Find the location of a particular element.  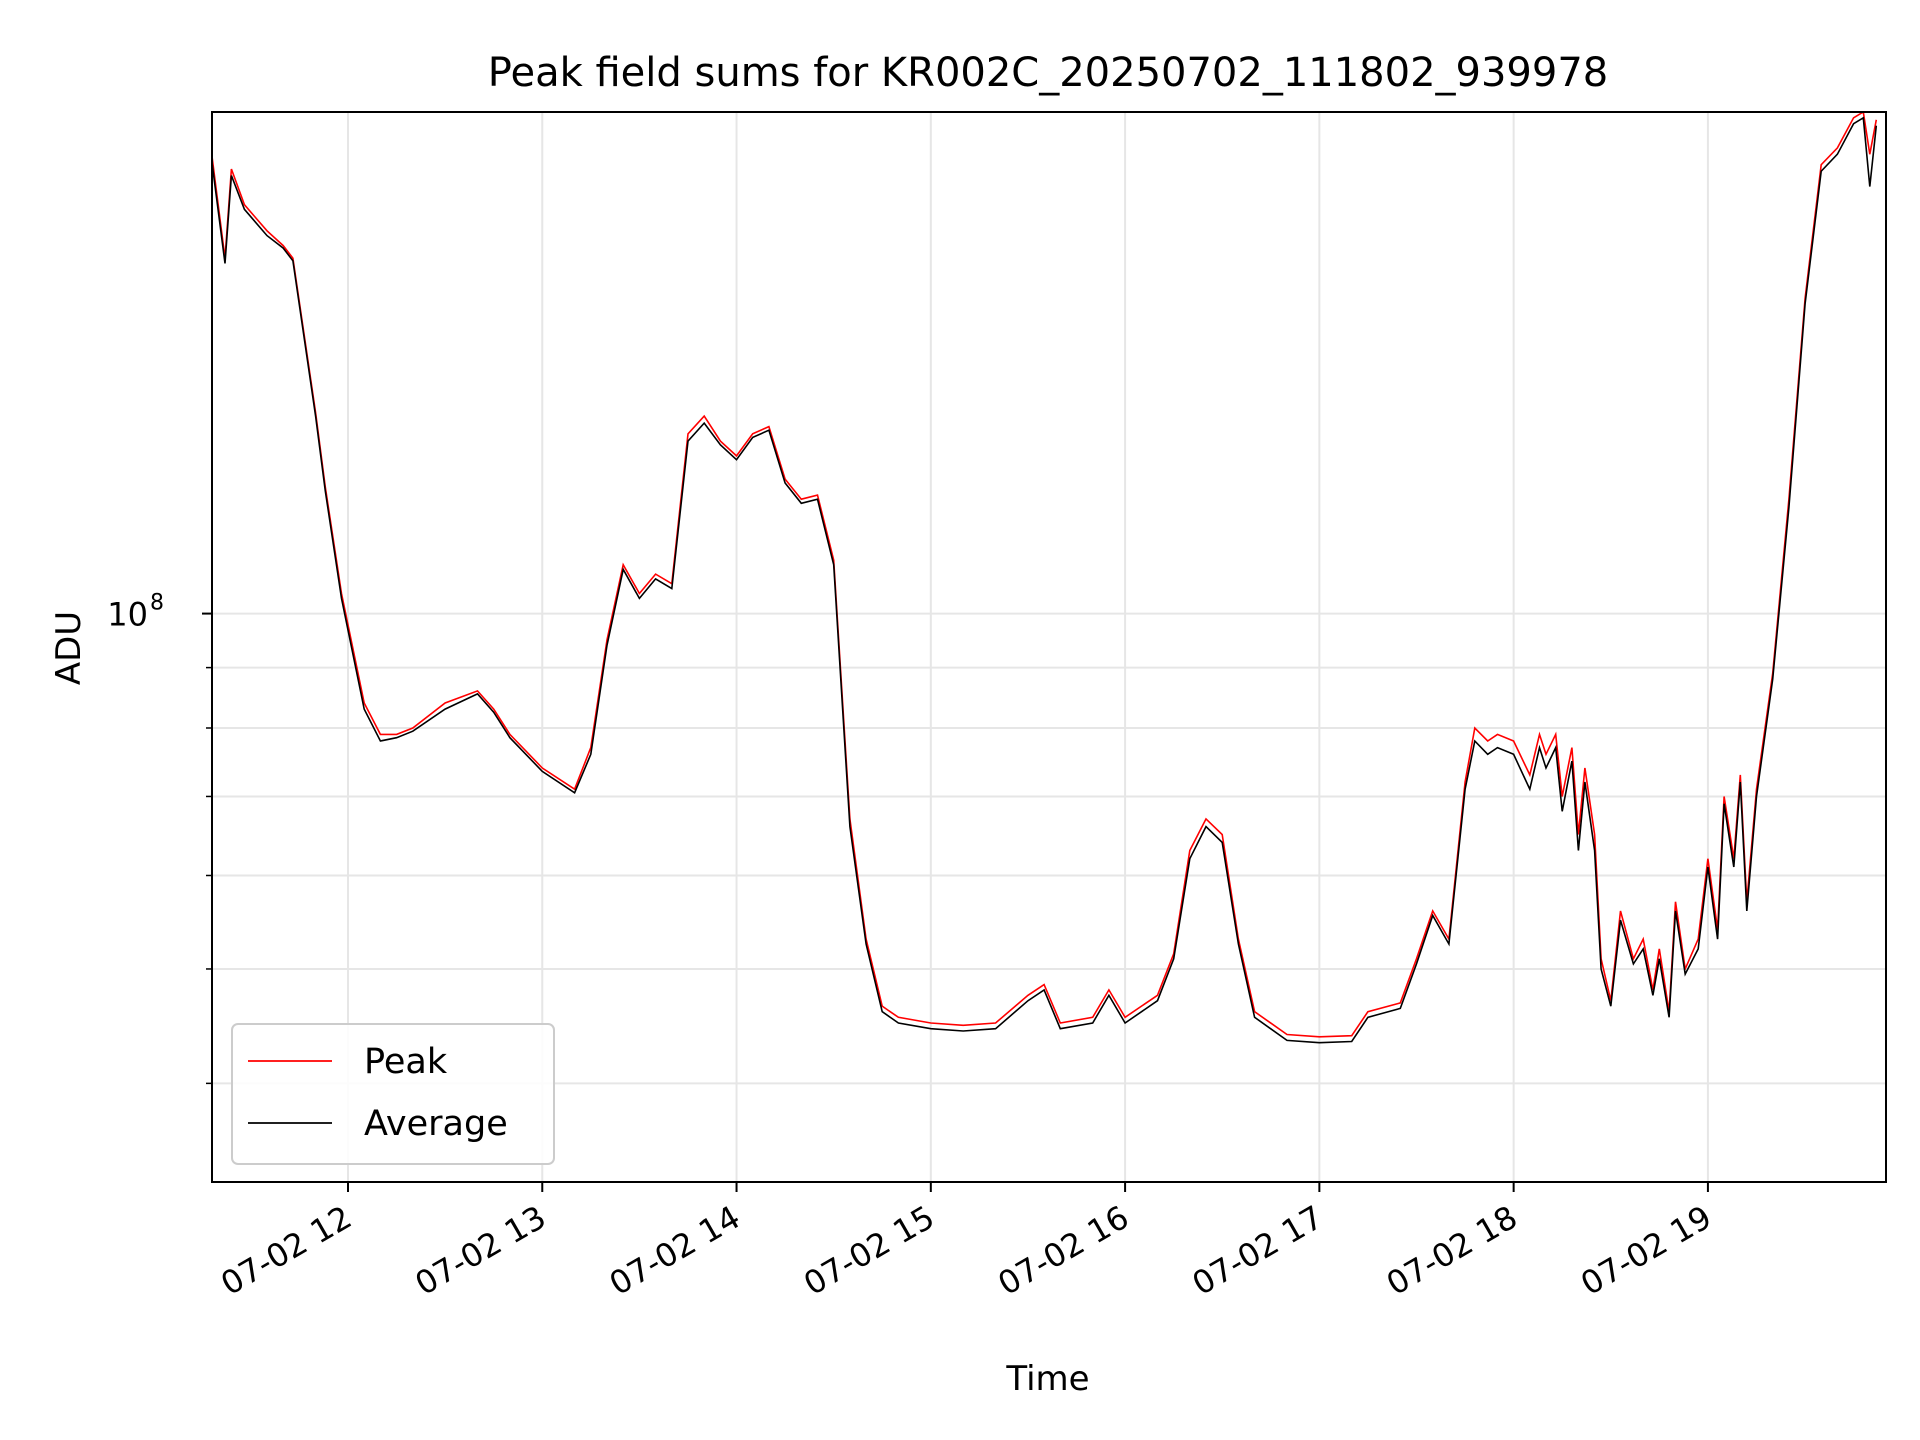

y-axis-label: ADU is located at coordinates (69, 648).